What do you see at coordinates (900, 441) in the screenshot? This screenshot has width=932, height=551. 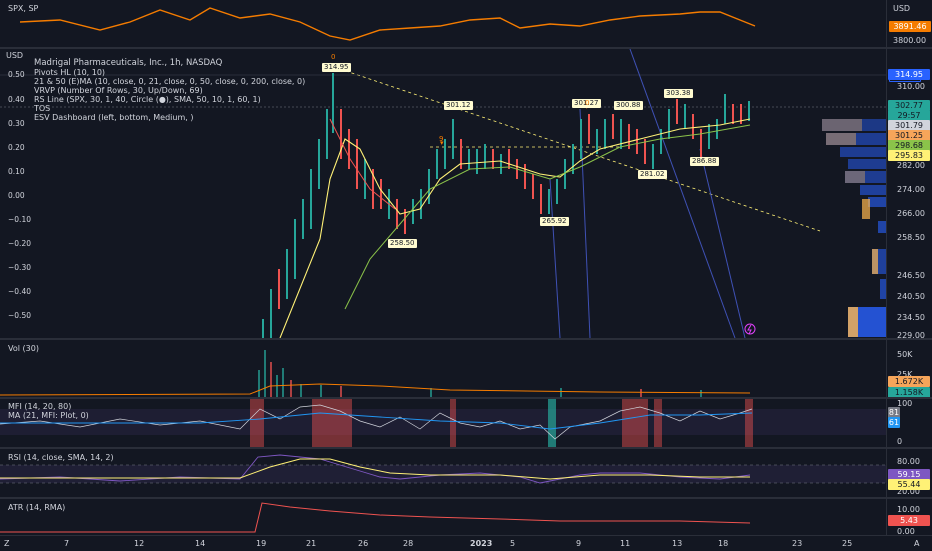 I see `axis-tick: 0` at bounding box center [900, 441].